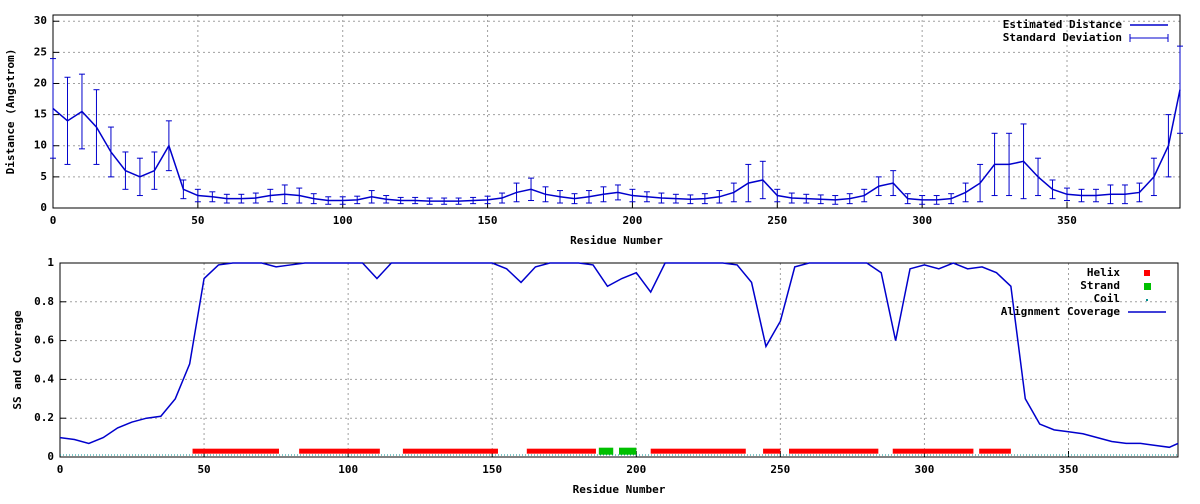  I want to click on y-tick-label: 30, so click(40, 20).